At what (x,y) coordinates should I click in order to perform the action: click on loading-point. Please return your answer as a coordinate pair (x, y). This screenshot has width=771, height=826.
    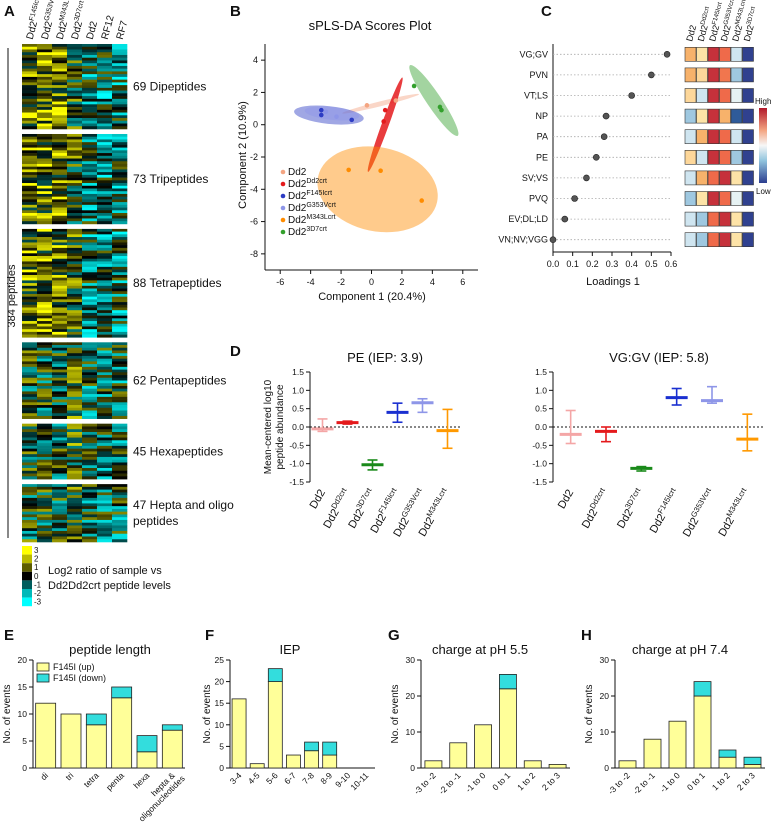
    Looking at the image, I should click on (565, 219).